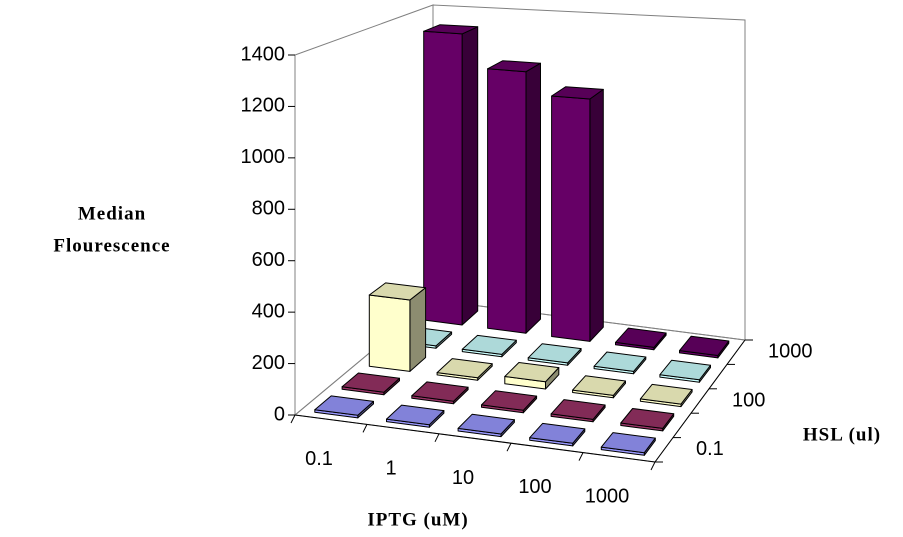 Image resolution: width=903 pixels, height=537 pixels. What do you see at coordinates (263, 157) in the screenshot?
I see `y-tick-label: 1000` at bounding box center [263, 157].